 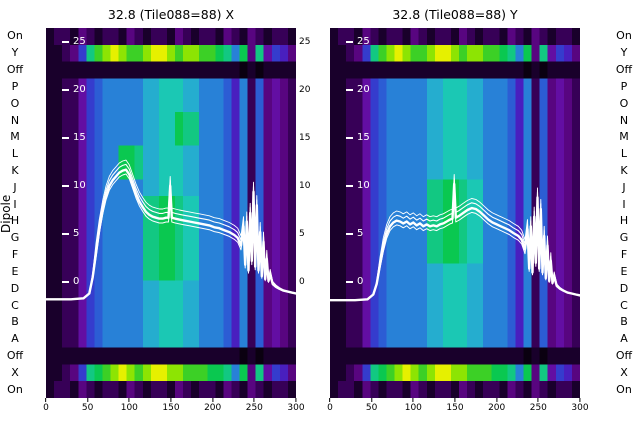 I want to click on power-curve-overlay-y, so click(x=455, y=238).